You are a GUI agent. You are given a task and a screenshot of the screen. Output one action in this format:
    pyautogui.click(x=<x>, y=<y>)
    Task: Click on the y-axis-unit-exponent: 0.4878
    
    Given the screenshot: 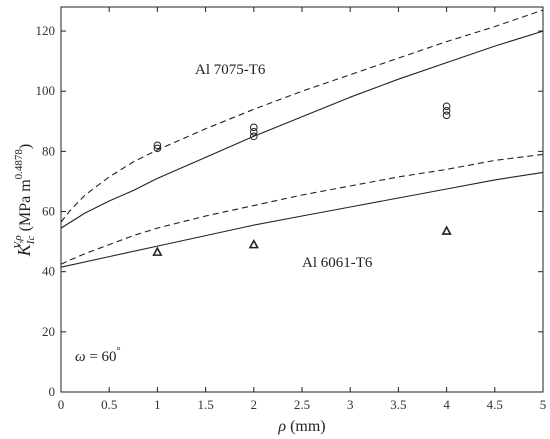 What is the action you would take?
    pyautogui.click(x=19, y=164)
    